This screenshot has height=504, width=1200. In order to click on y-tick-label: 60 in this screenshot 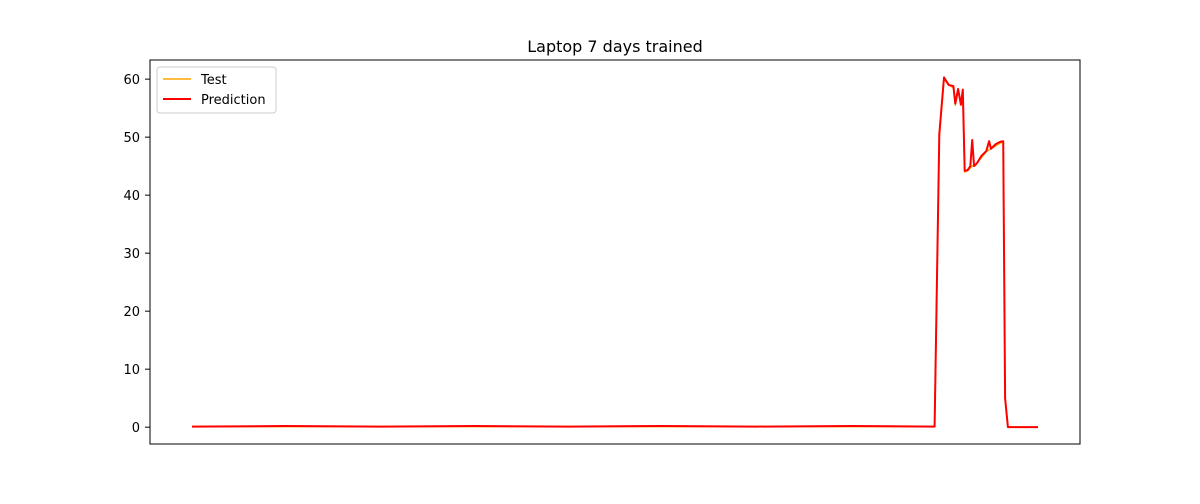, I will do `click(131, 80)`.